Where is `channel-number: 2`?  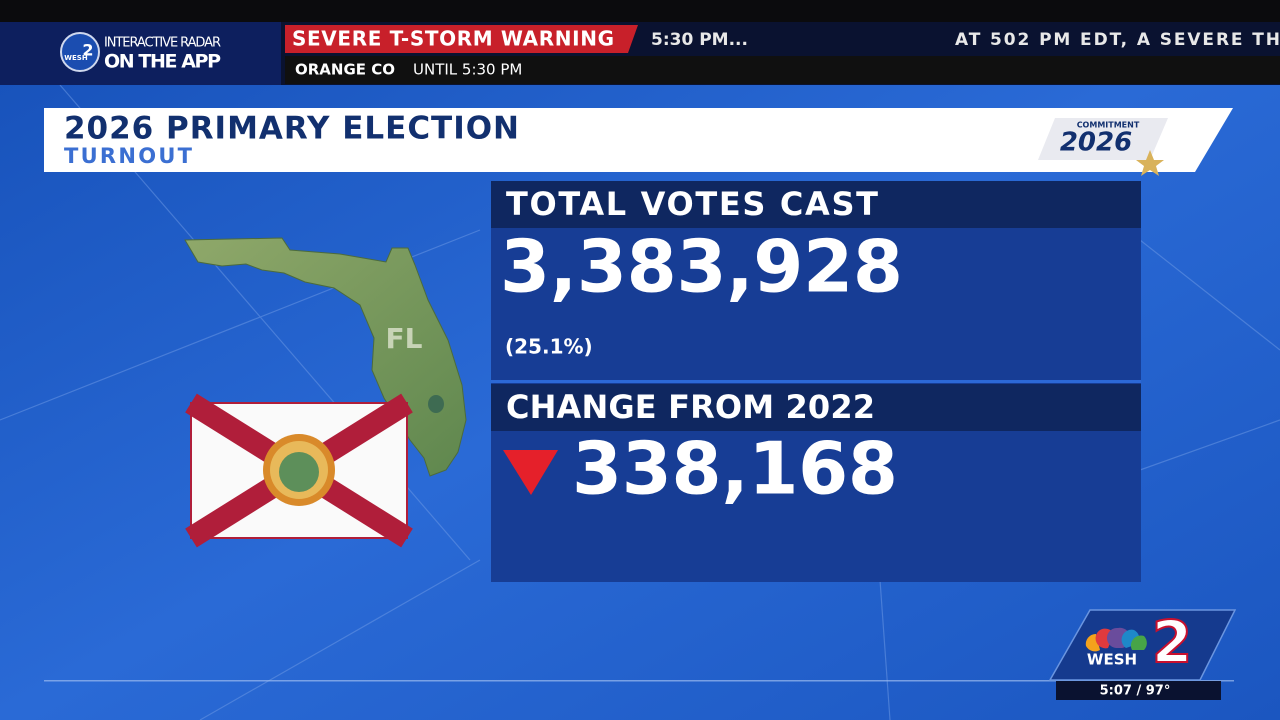 channel-number: 2 is located at coordinates (1172, 642).